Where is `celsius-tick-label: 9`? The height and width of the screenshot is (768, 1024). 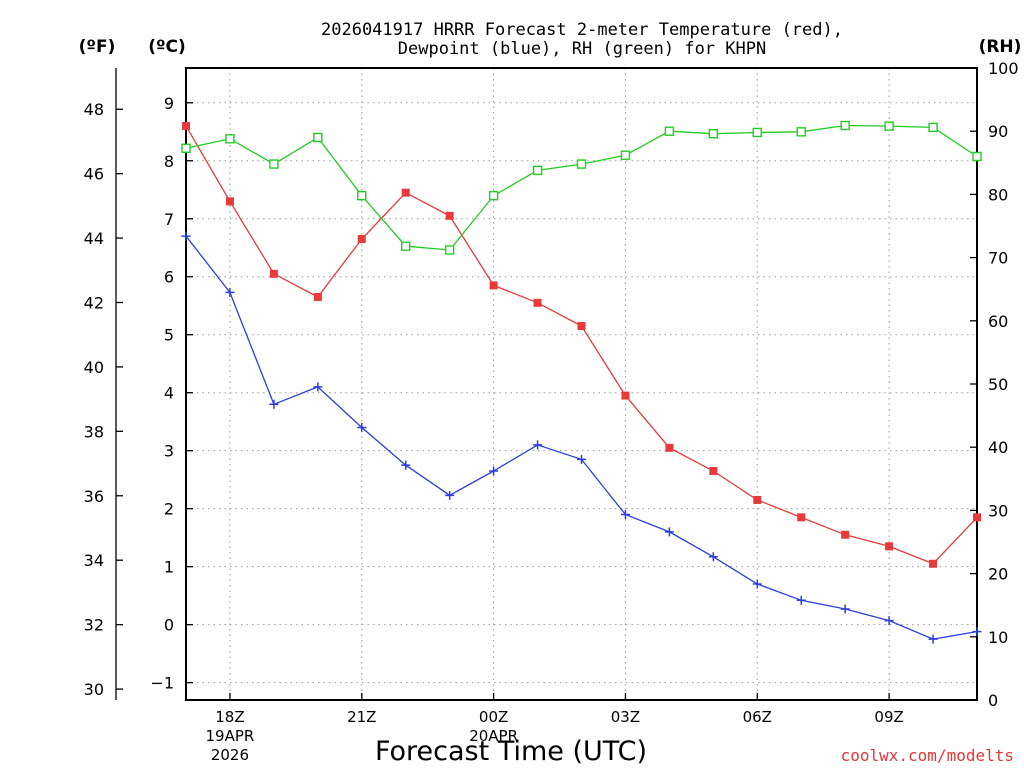
celsius-tick-label: 9 is located at coordinates (169, 103).